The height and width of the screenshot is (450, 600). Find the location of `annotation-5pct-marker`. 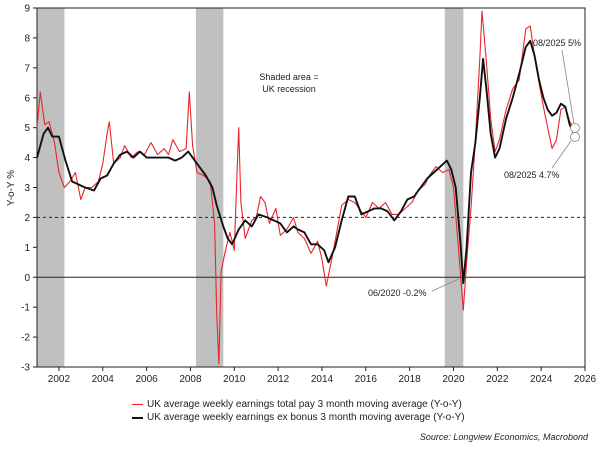

annotation-5pct-marker is located at coordinates (575, 128).